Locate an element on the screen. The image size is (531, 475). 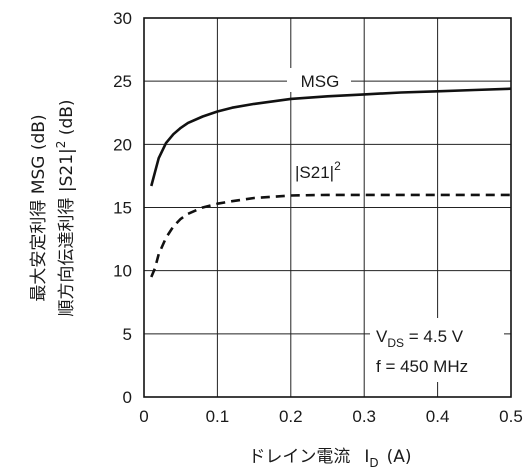
x-tick-label: 0.3 is located at coordinates (364, 416).